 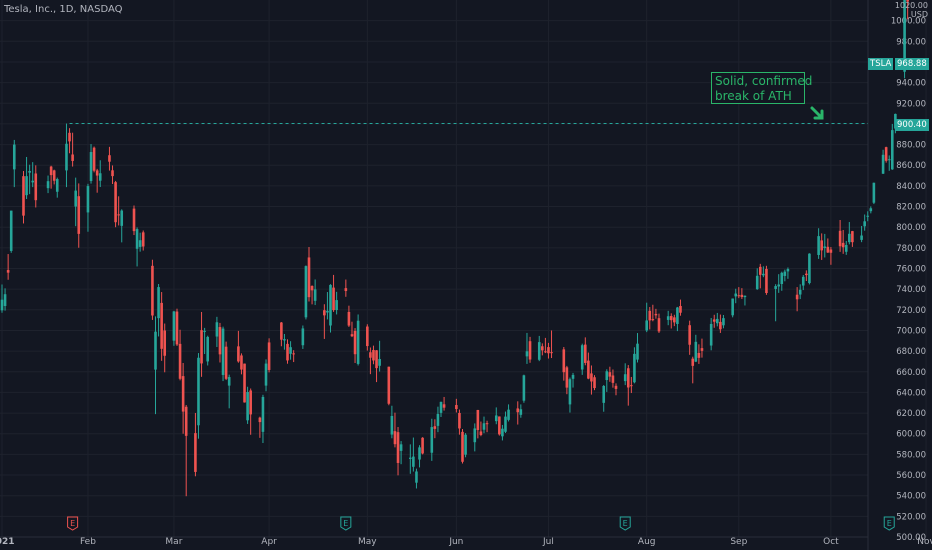 I want to click on y-tick-label: 800.00, so click(x=911, y=228).